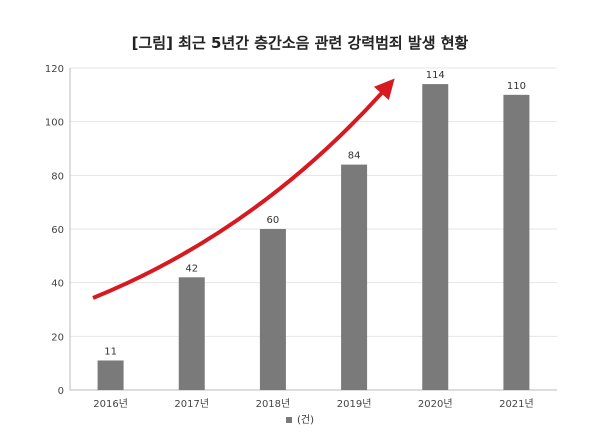 This screenshot has width=600, height=437. I want to click on legend-label: (건), so click(305, 420).